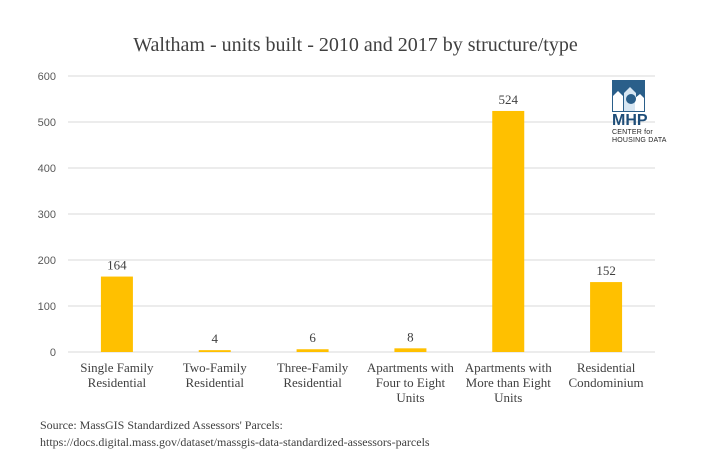  Describe the element at coordinates (509, 99) in the screenshot. I see `data-label: 524` at that location.